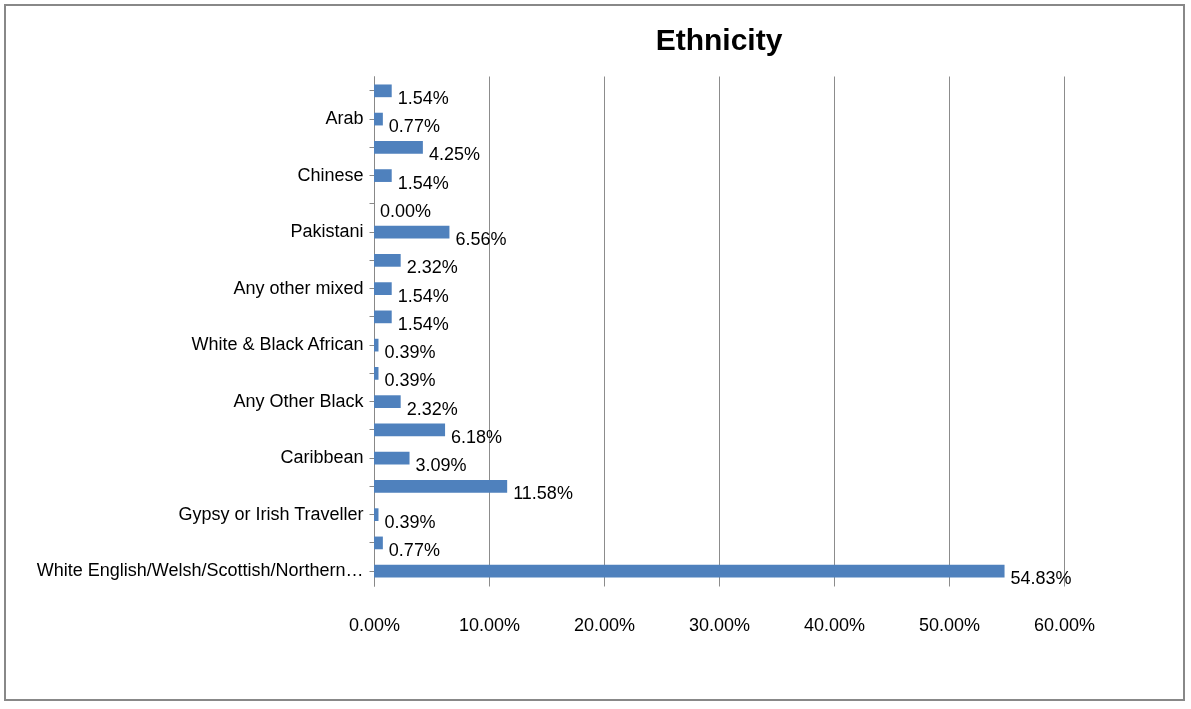  Describe the element at coordinates (489, 624) in the screenshot. I see `x-tick-label: 10.00%` at that location.